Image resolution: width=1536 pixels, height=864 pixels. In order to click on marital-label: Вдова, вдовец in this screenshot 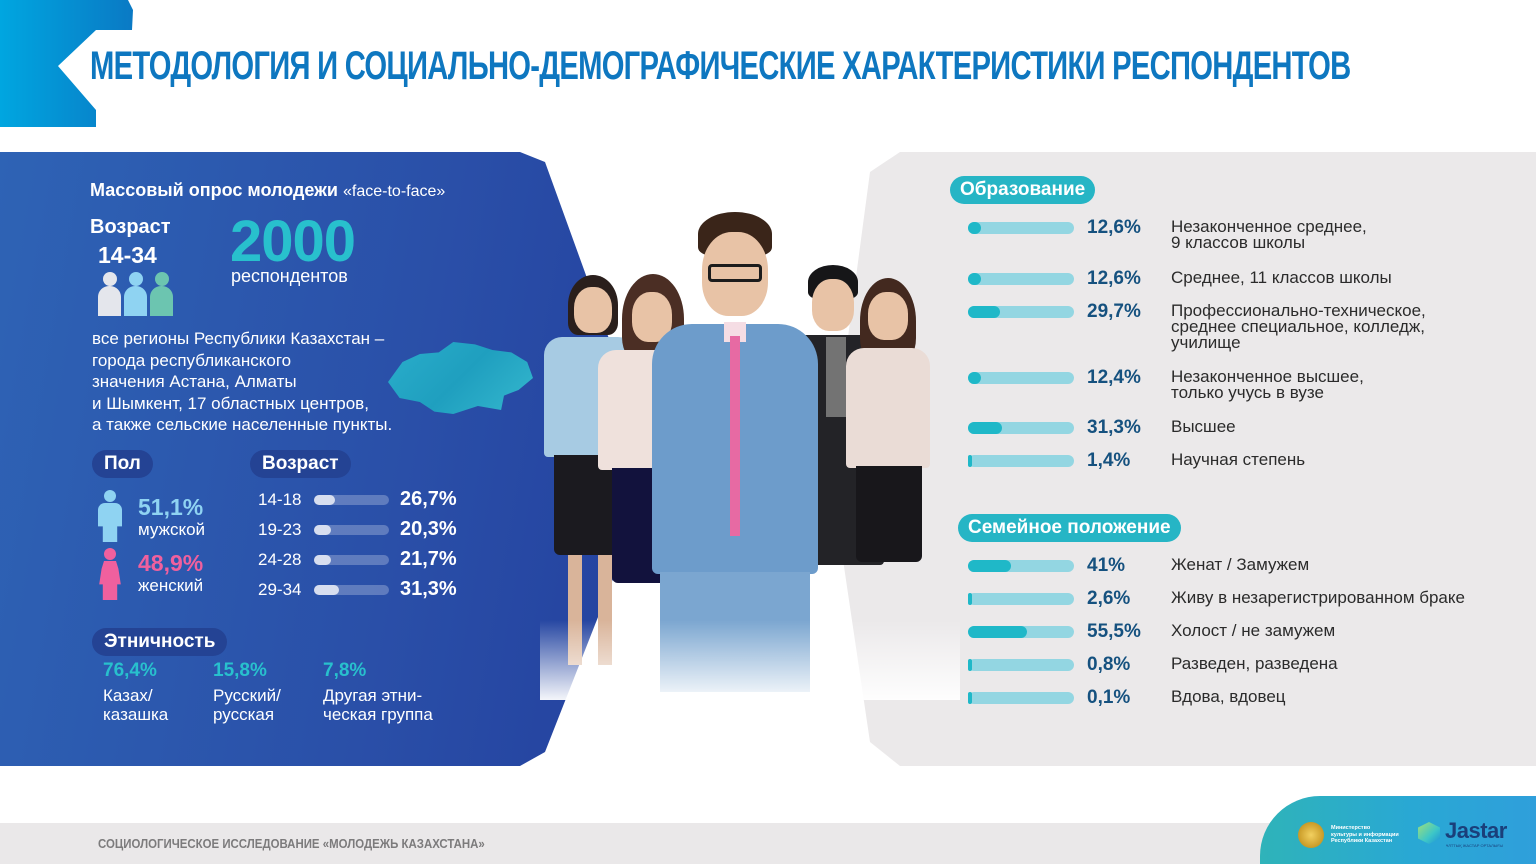, I will do `click(1228, 696)`.